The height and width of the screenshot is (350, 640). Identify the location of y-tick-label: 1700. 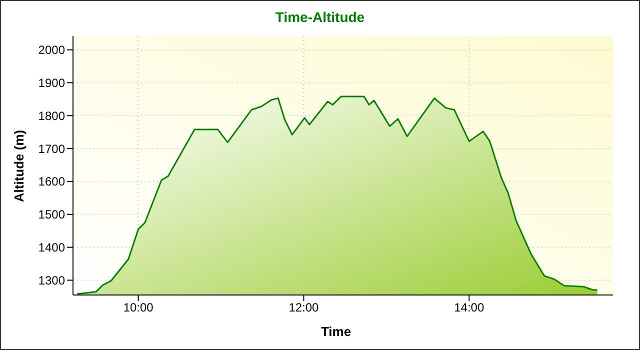
(52, 149).